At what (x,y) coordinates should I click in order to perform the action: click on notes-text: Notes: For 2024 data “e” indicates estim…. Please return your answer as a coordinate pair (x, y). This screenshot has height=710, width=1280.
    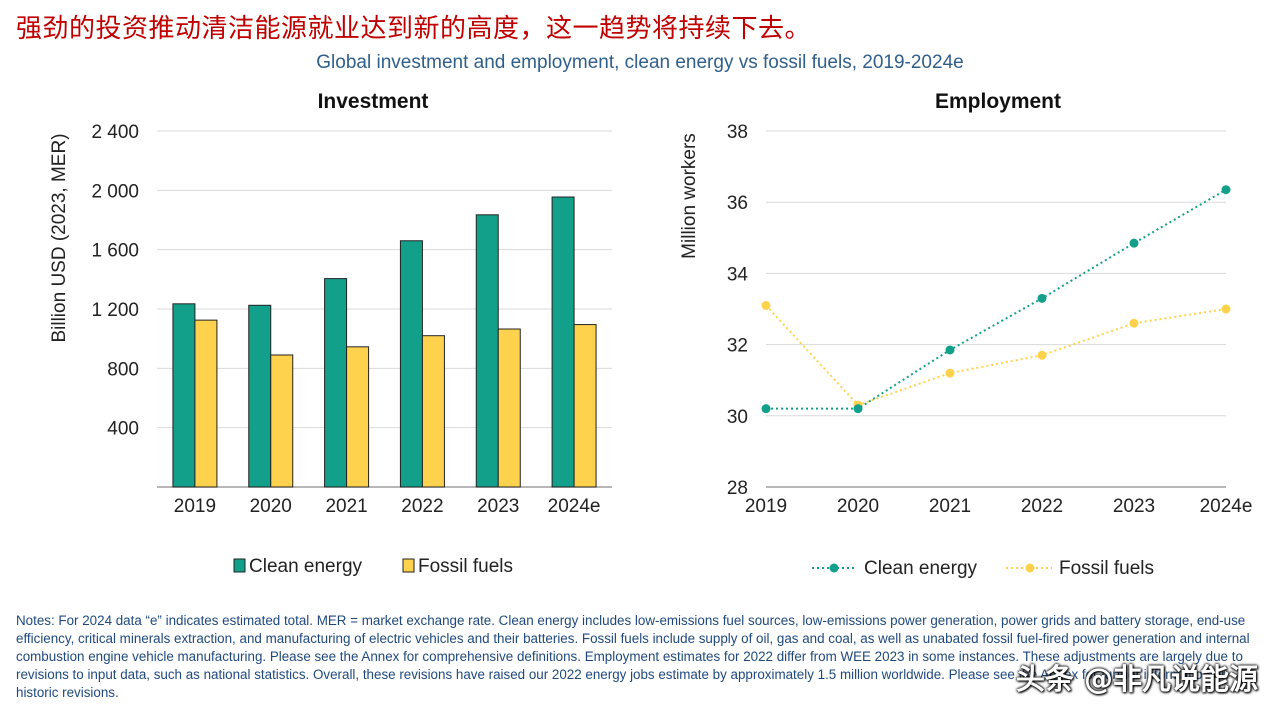
    Looking at the image, I should click on (633, 656).